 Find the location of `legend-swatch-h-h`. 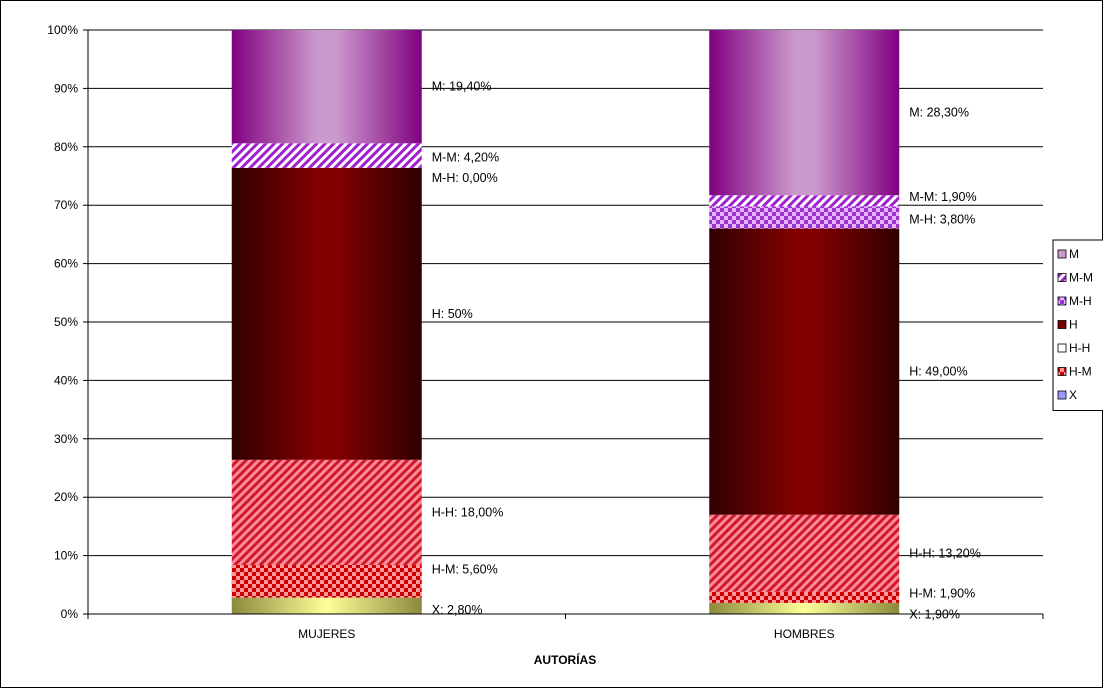

legend-swatch-h-h is located at coordinates (1062, 348).